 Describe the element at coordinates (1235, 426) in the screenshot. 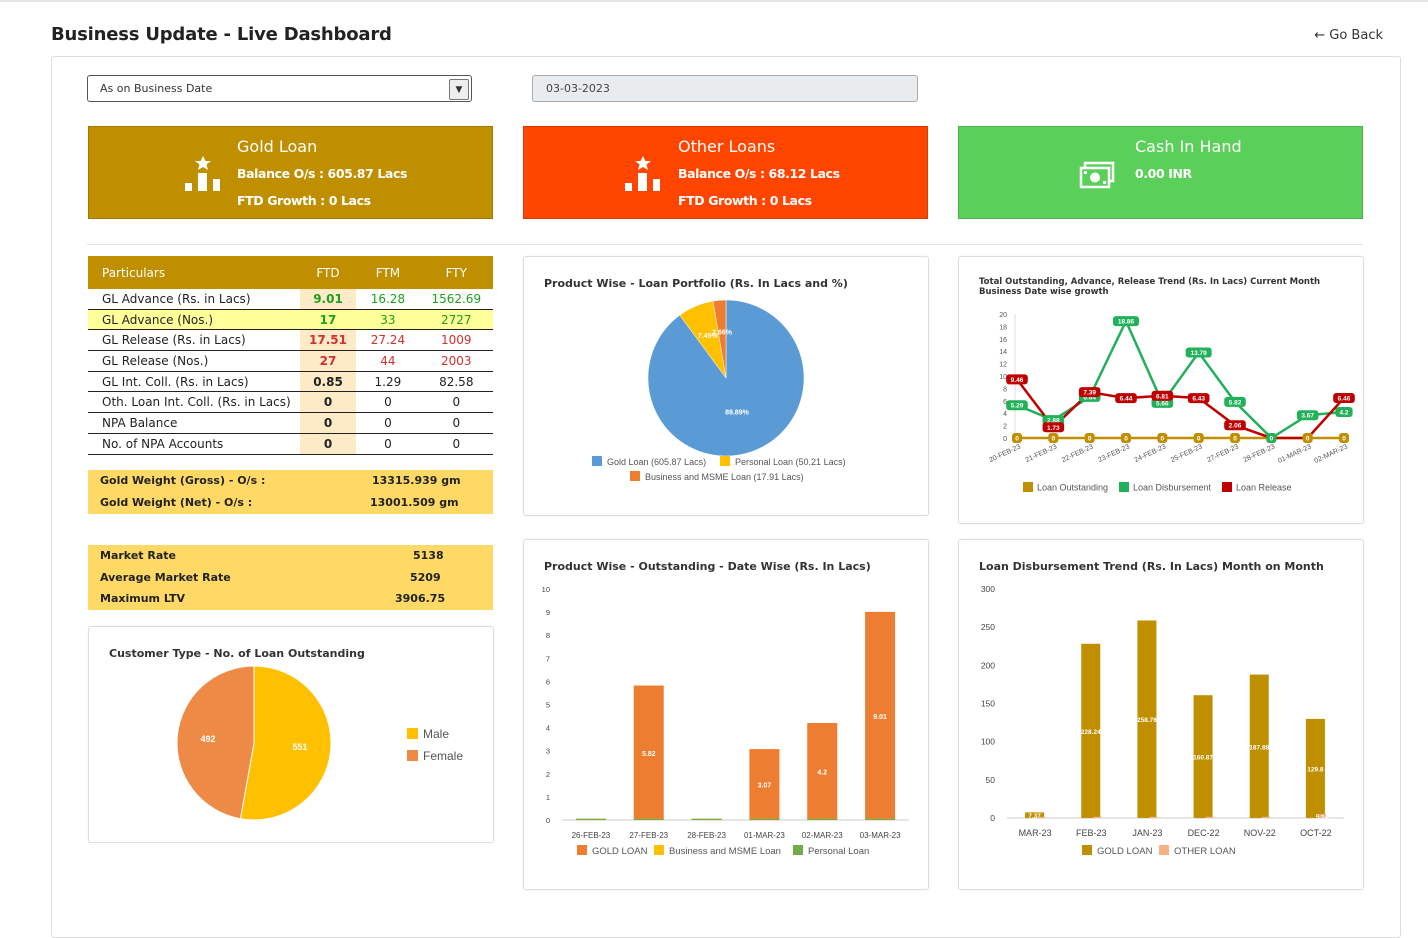

I see `data-label: 2.06` at that location.